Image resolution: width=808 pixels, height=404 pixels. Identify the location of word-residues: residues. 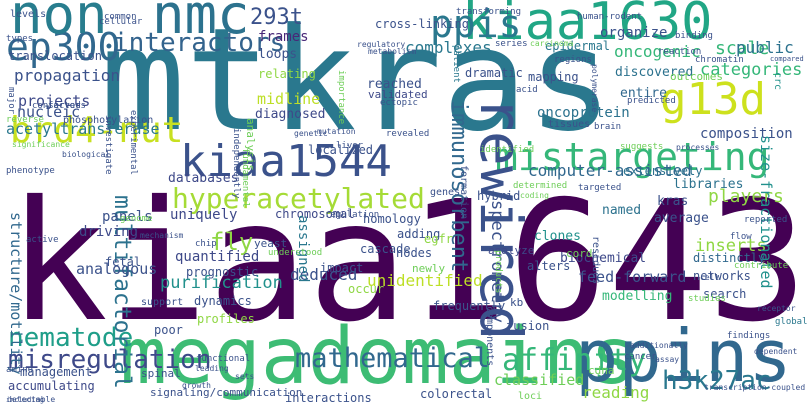
(595, 260).